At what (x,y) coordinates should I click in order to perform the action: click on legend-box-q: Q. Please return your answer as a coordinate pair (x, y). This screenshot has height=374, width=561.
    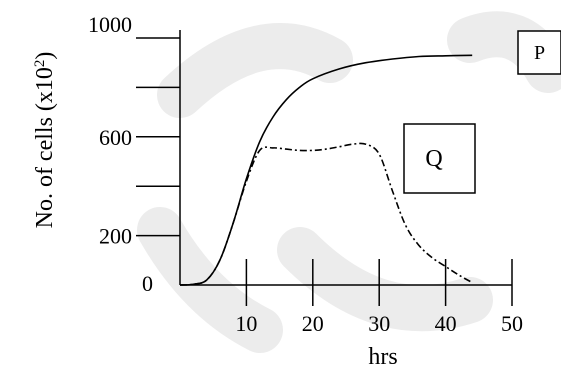
    Looking at the image, I should click on (439, 158).